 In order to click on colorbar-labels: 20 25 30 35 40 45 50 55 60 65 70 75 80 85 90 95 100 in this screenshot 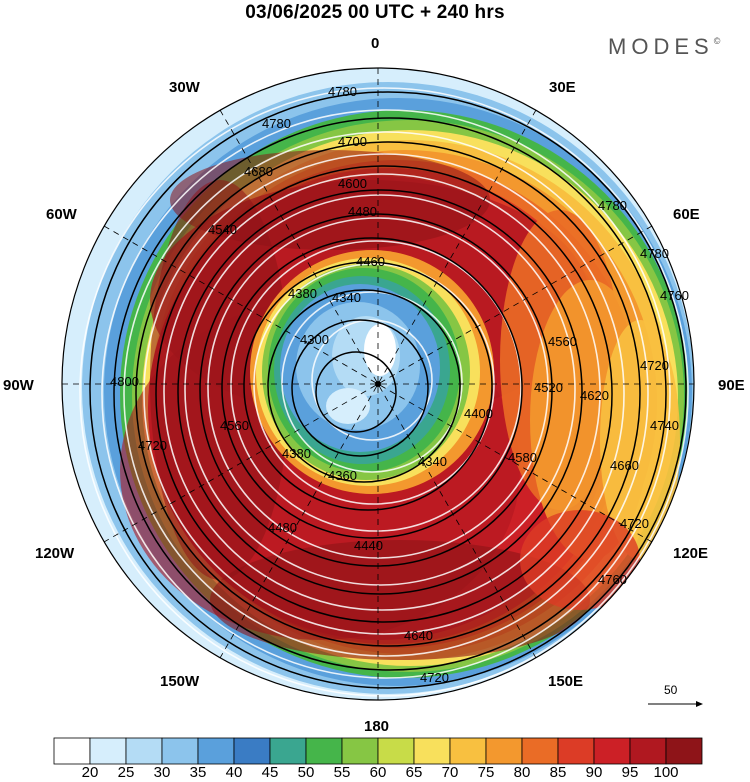, I will do `click(375, 773)`.